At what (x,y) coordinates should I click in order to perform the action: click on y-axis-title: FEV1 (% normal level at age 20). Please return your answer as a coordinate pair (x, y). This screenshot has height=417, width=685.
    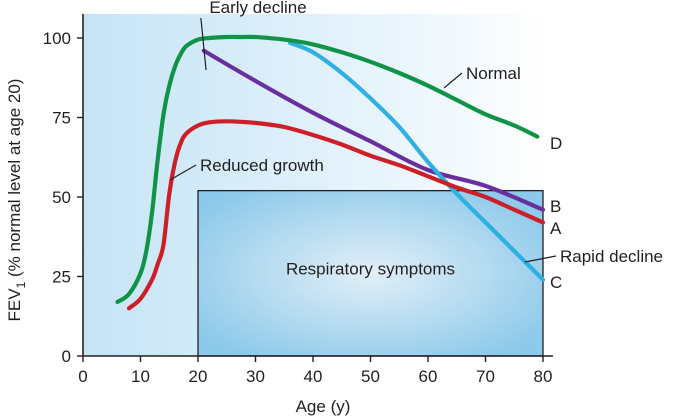
    Looking at the image, I should click on (16, 200).